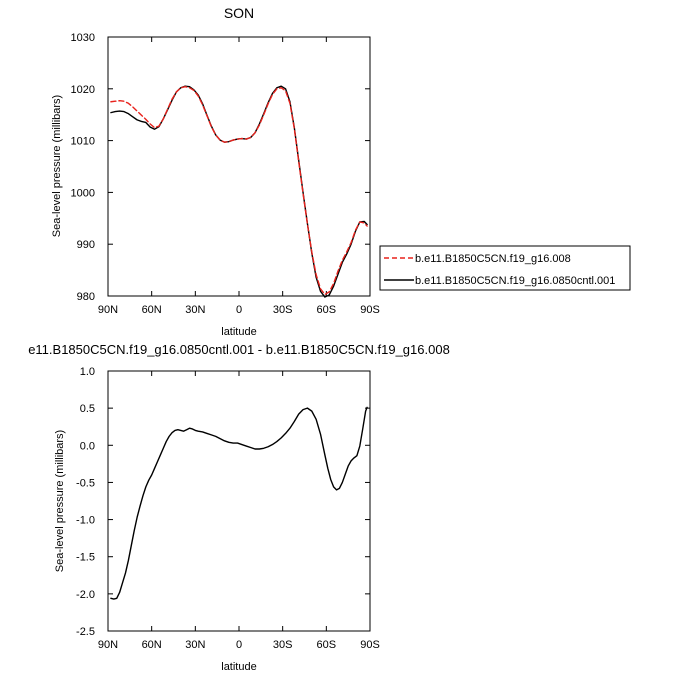 This screenshot has height=680, width=678. What do you see at coordinates (493, 259) in the screenshot?
I see `legend-label-series-0: b.e11.B1850C5CN.f19_g16.008` at bounding box center [493, 259].